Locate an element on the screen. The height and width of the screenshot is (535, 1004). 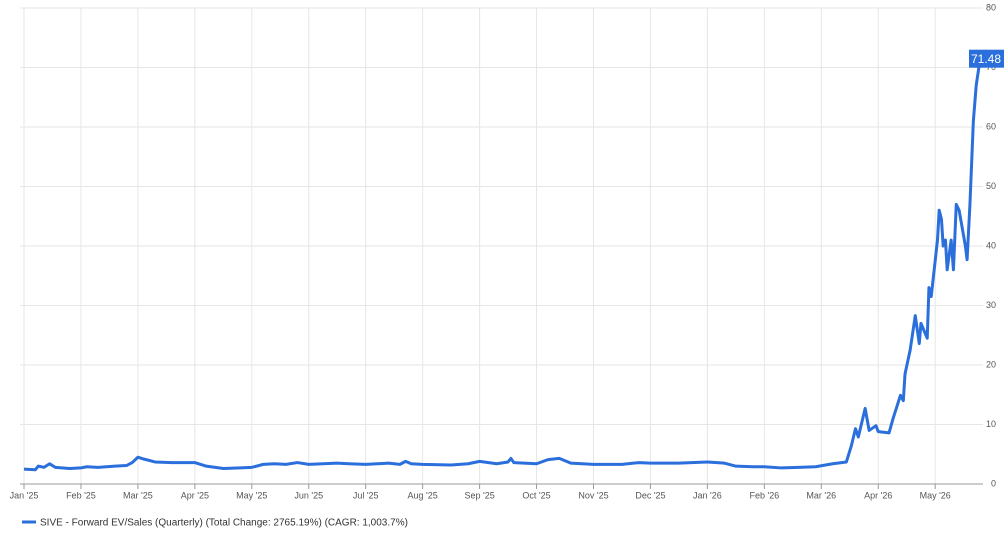
x-tick-label: Jan '26 is located at coordinates (707, 495).